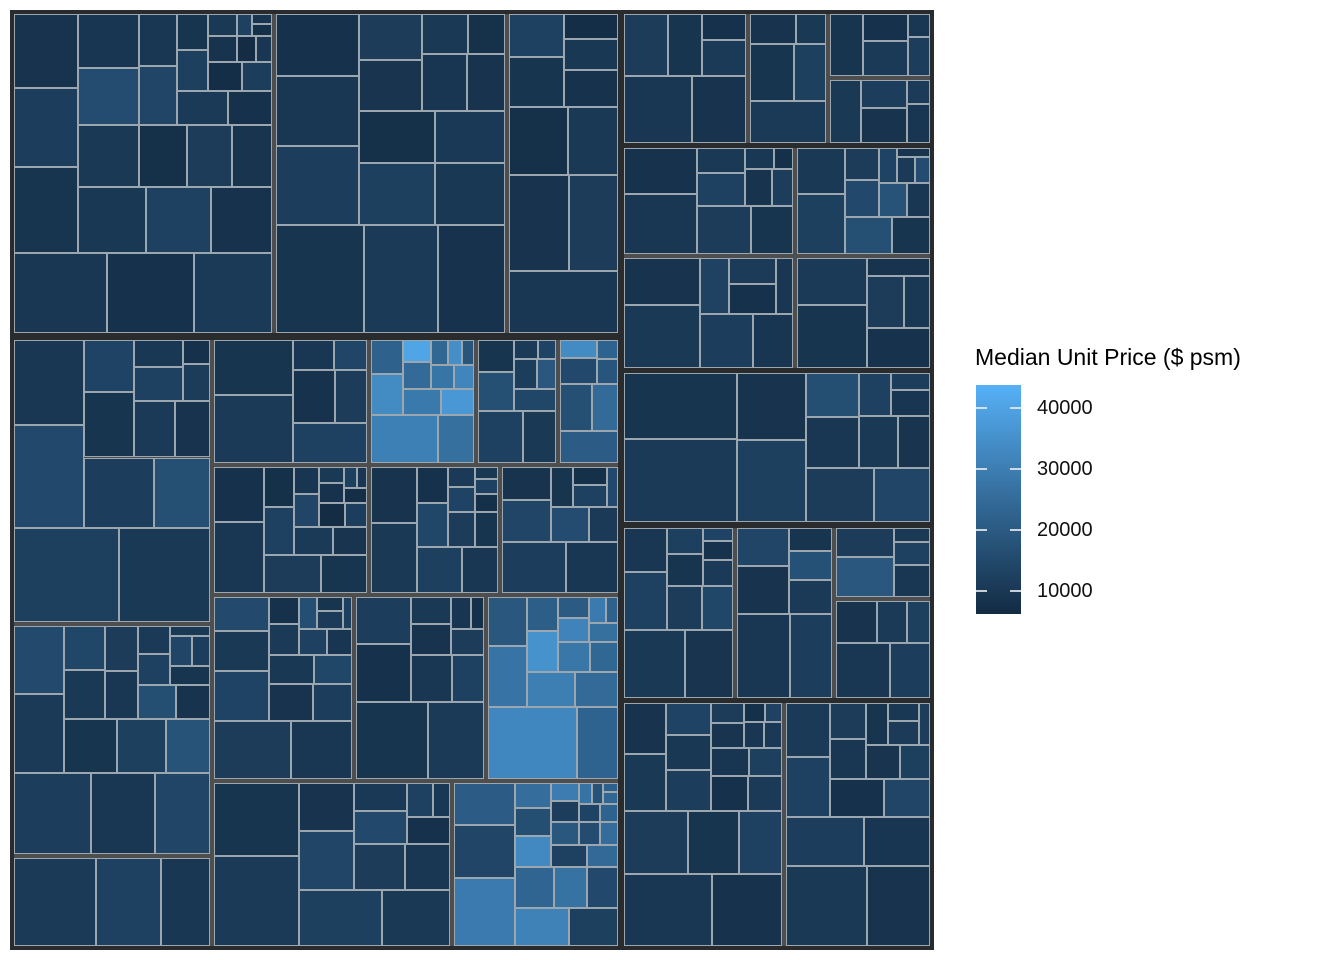 This screenshot has width=1344, height=960. Describe the element at coordinates (998, 499) in the screenshot. I see `legend-gradient-bar` at that location.